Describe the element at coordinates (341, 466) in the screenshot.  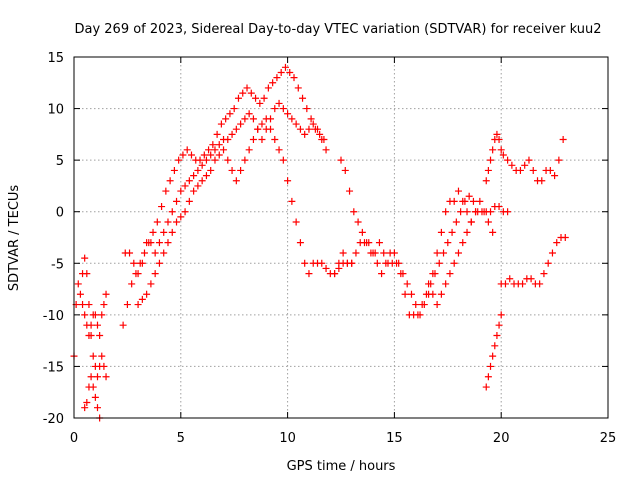
I see `x-axis-label: GPS time / hours` at that location.